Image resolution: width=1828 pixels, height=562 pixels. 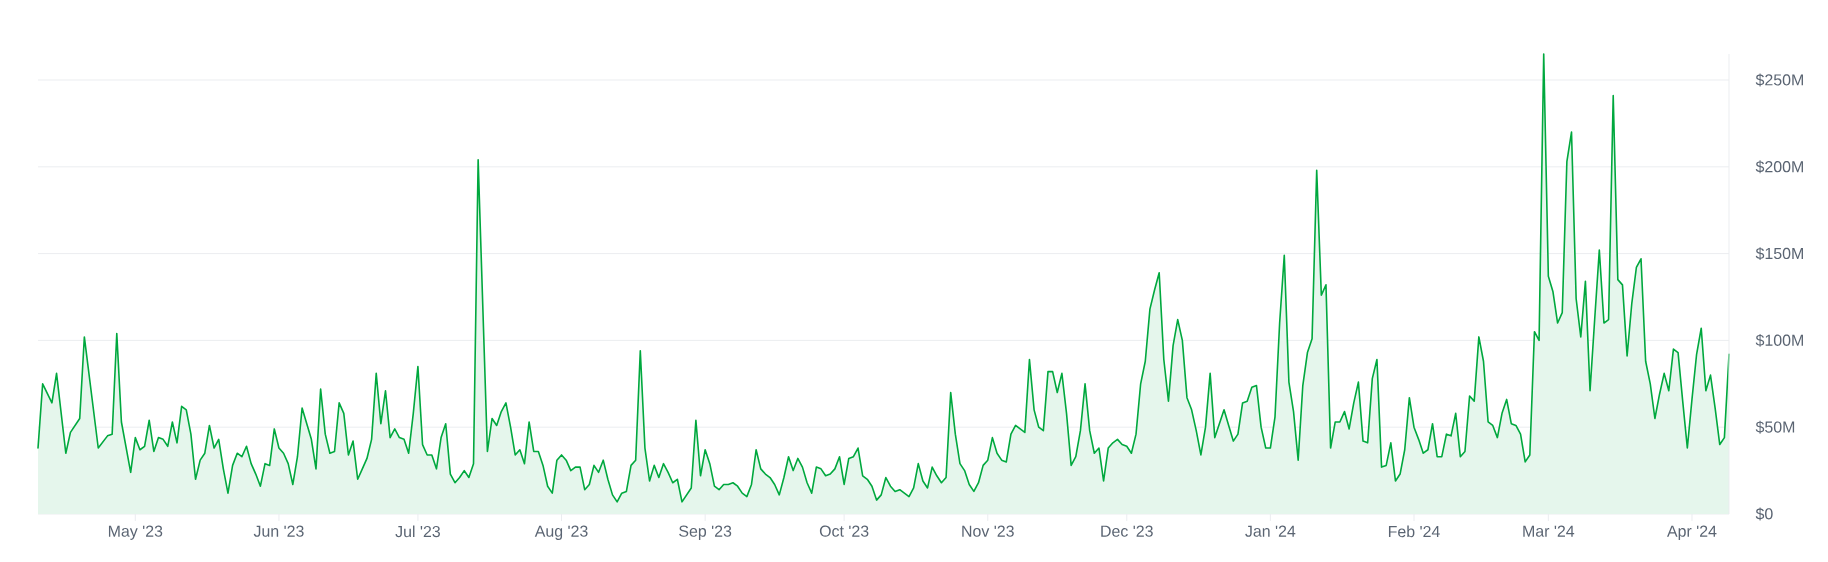 I want to click on x-tick-label: Nov '23, so click(x=988, y=531).